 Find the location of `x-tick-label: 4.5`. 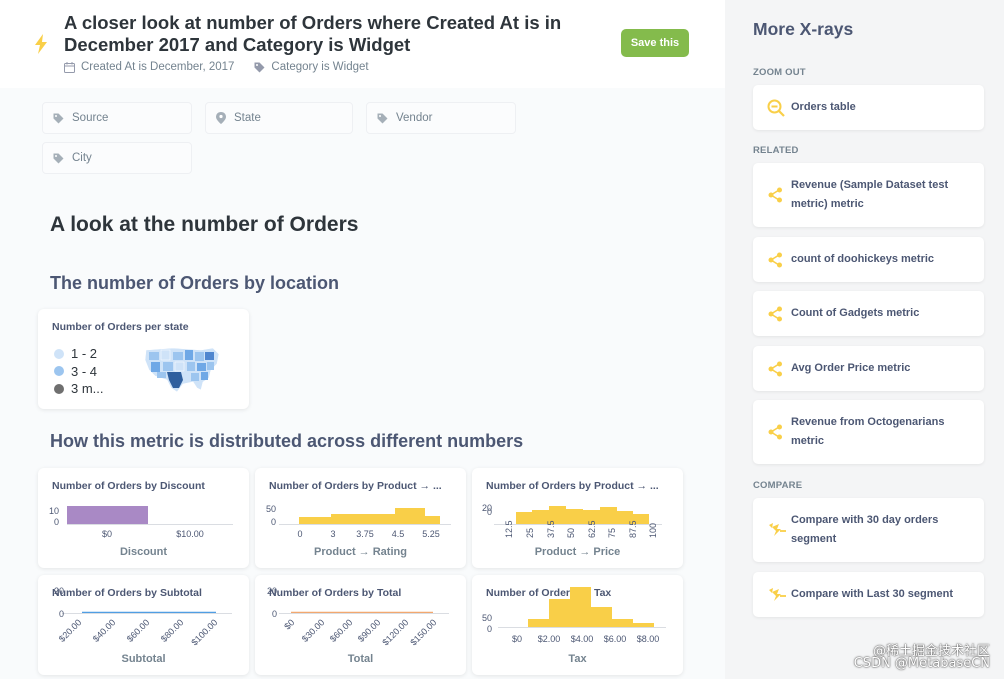

x-tick-label: 4.5 is located at coordinates (398, 534).